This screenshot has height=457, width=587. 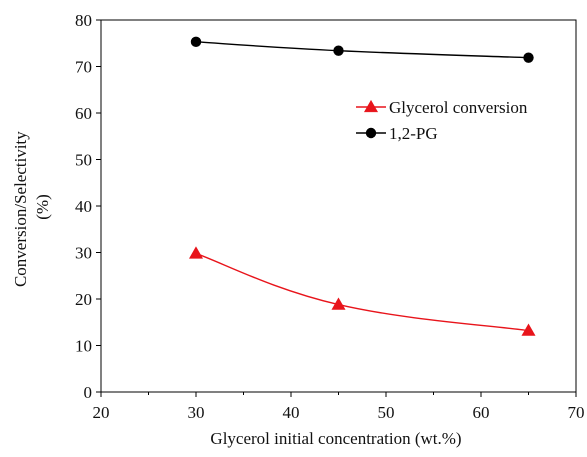 I want to click on legend-label-0: Glycerol conversion, so click(x=458, y=107).